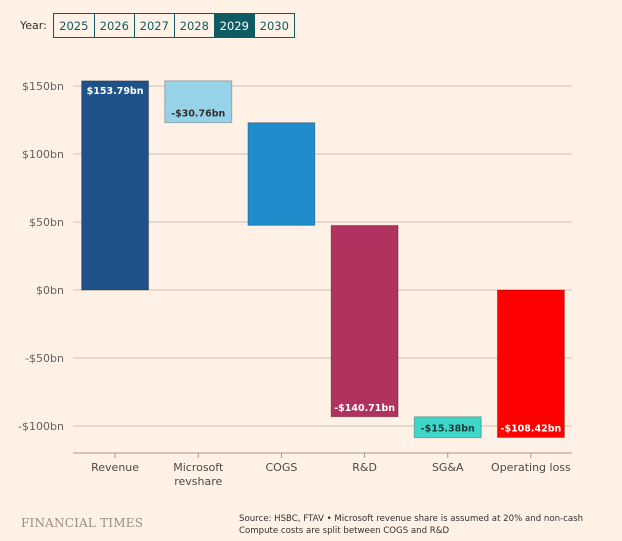 The height and width of the screenshot is (541, 622). I want to click on x-category-label: Microsoft, so click(198, 467).